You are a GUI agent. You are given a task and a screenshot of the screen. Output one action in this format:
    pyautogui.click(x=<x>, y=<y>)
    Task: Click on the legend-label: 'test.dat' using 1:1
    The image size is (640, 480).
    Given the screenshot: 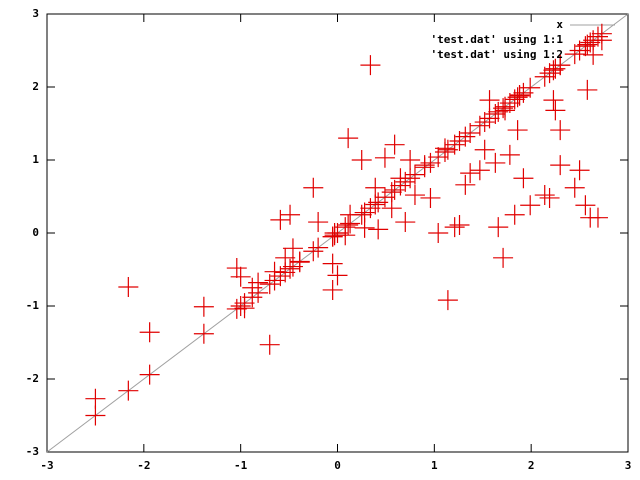 What is the action you would take?
    pyautogui.click(x=497, y=39)
    